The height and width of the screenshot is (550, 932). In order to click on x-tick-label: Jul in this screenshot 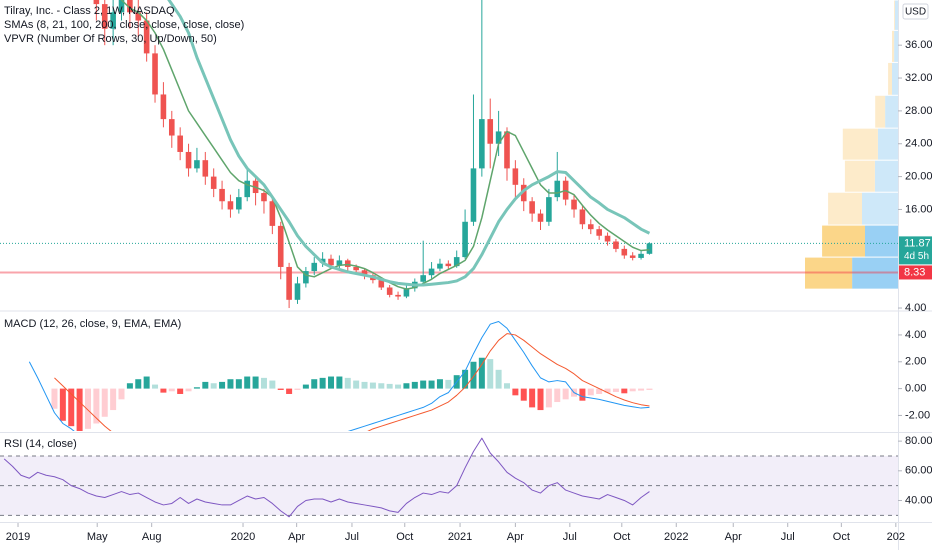, I will do `click(570, 537)`.